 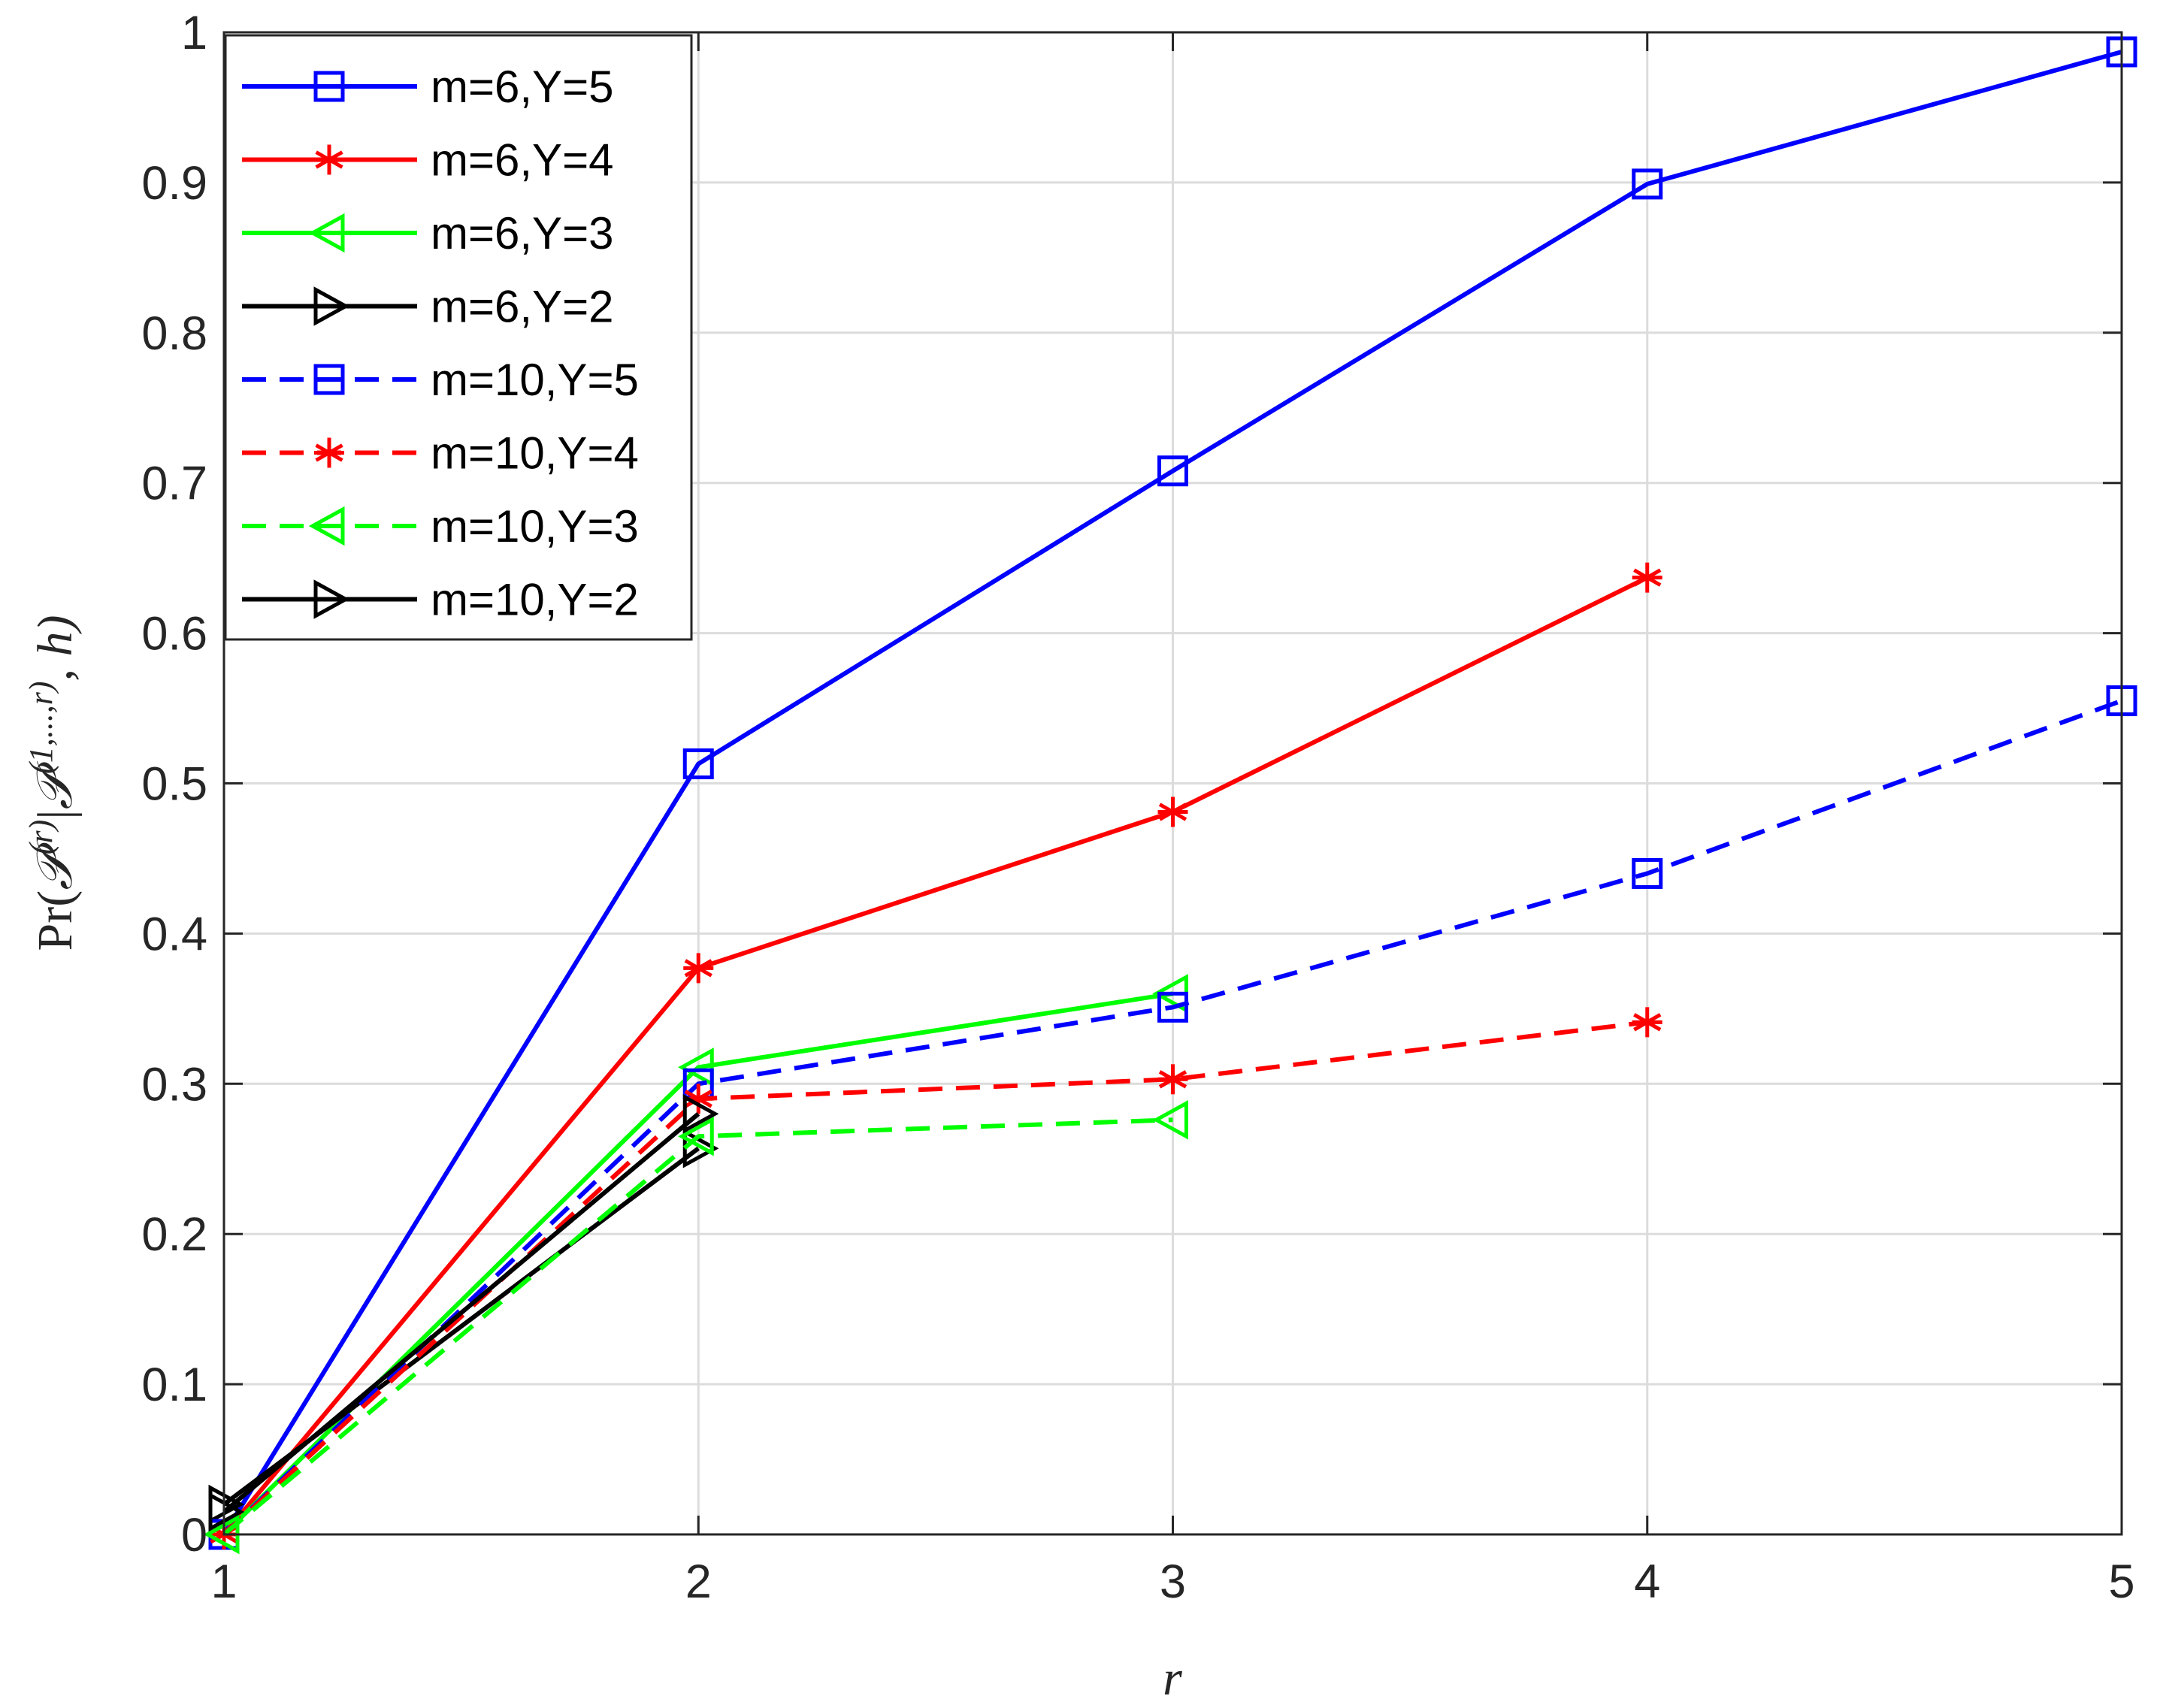 What do you see at coordinates (522, 307) in the screenshot?
I see `legend-label: m=6,Y=2` at bounding box center [522, 307].